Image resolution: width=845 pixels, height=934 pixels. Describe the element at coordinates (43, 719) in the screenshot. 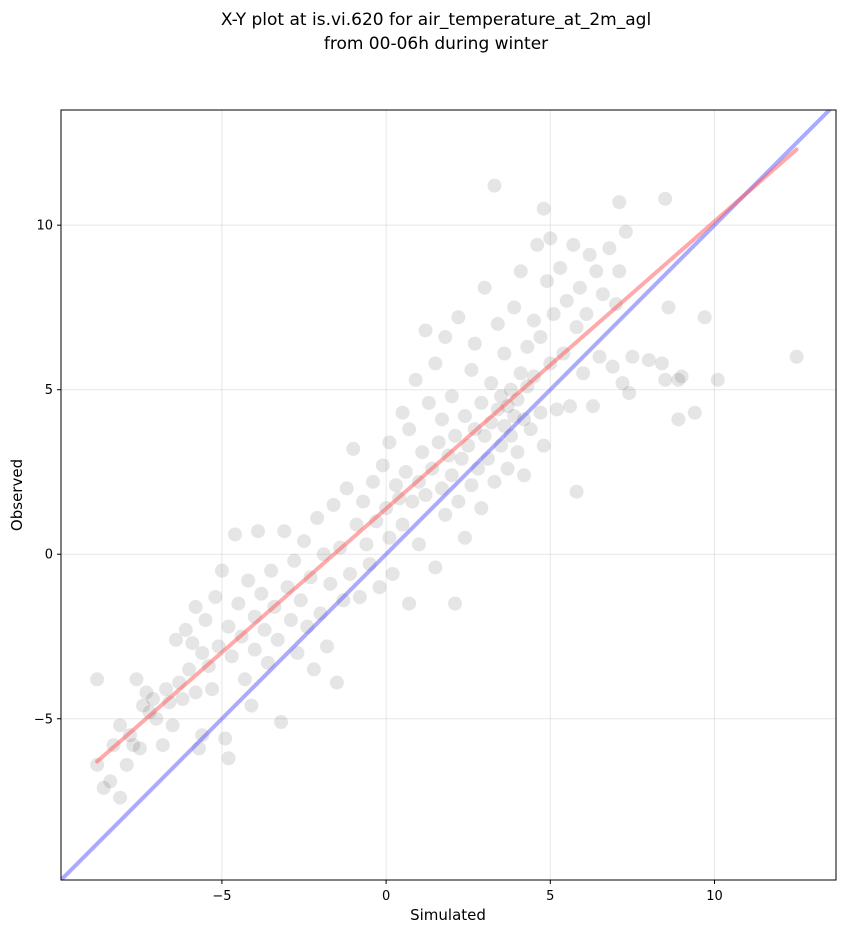

I see `y-tick-label: −5` at that location.